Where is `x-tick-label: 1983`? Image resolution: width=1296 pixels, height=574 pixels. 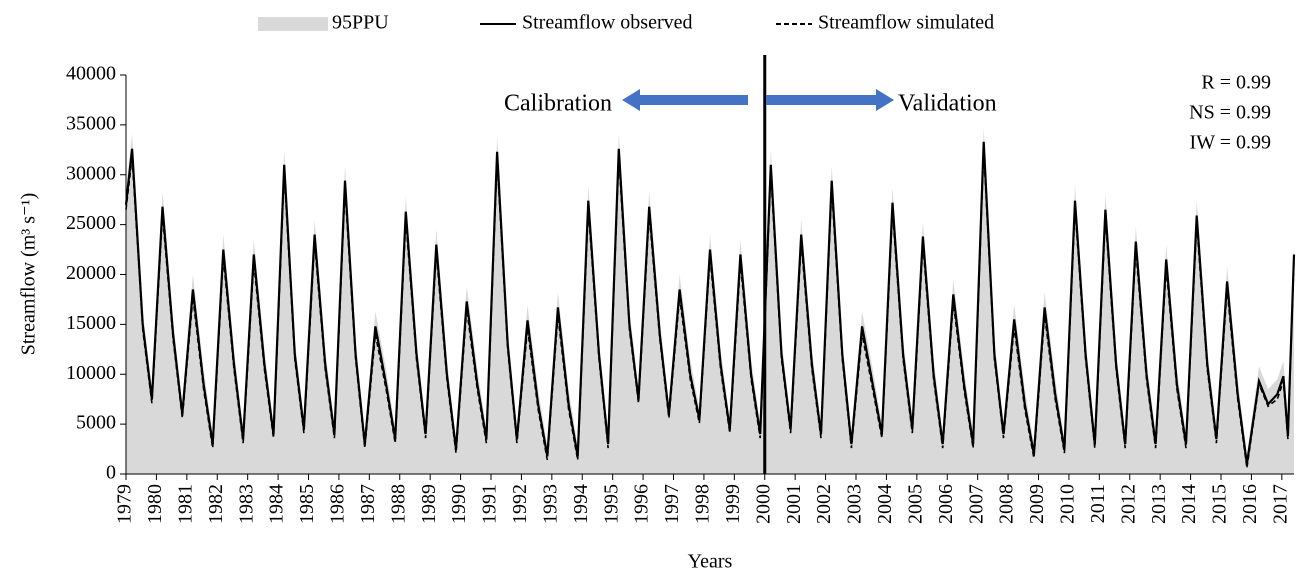 x-tick-label: 1983 is located at coordinates (246, 504).